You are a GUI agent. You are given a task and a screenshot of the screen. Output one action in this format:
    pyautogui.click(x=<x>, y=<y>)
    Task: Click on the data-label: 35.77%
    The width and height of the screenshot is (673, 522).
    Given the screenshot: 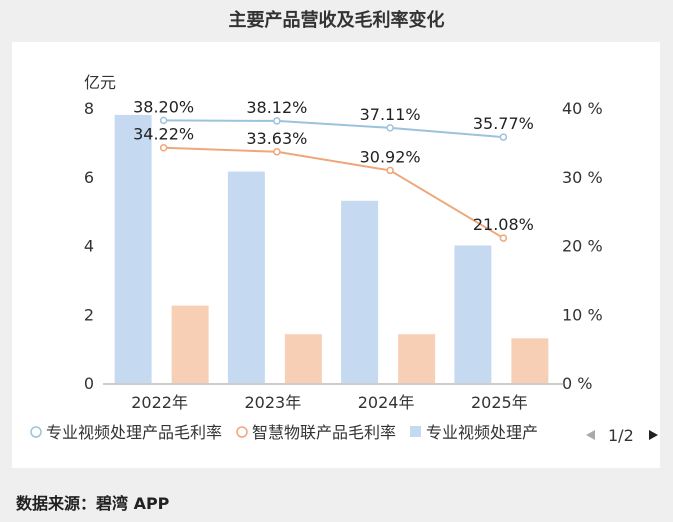 What is the action you would take?
    pyautogui.click(x=503, y=123)
    